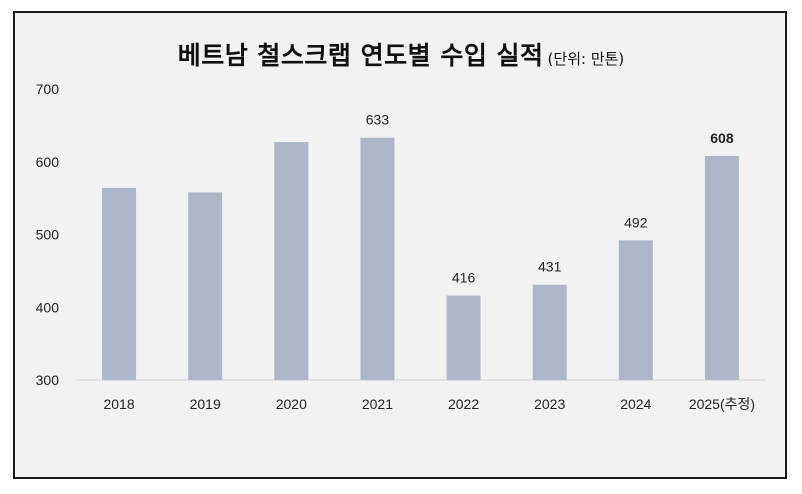 The height and width of the screenshot is (494, 802). What do you see at coordinates (378, 120) in the screenshot?
I see `data-label: 633` at bounding box center [378, 120].